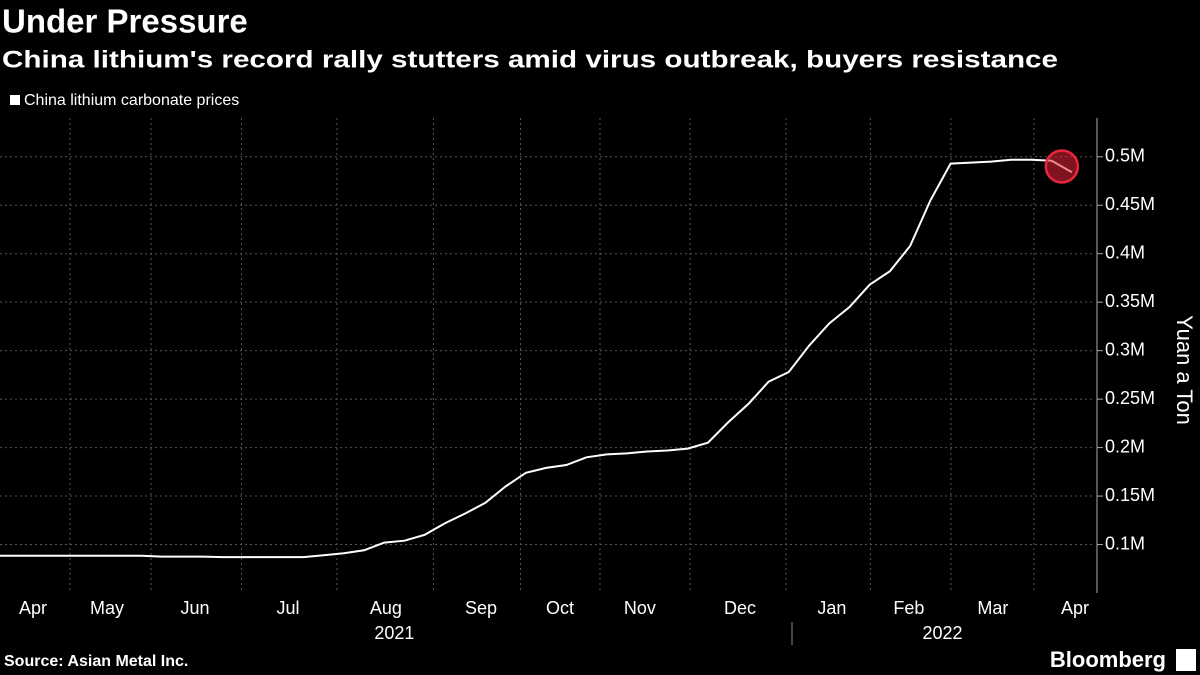 The image size is (1200, 675). Describe the element at coordinates (1108, 659) in the screenshot. I see `brand-logo: Bloomberg` at that location.